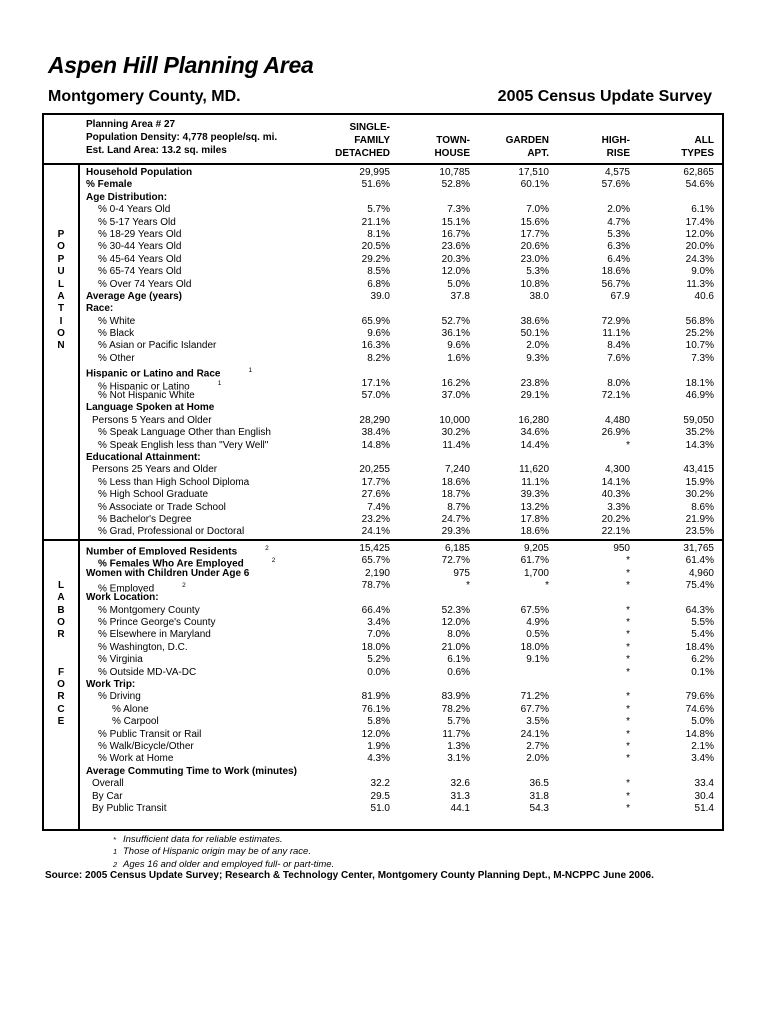  Describe the element at coordinates (380, 784) in the screenshot. I see `cell-value: 32.2` at that location.